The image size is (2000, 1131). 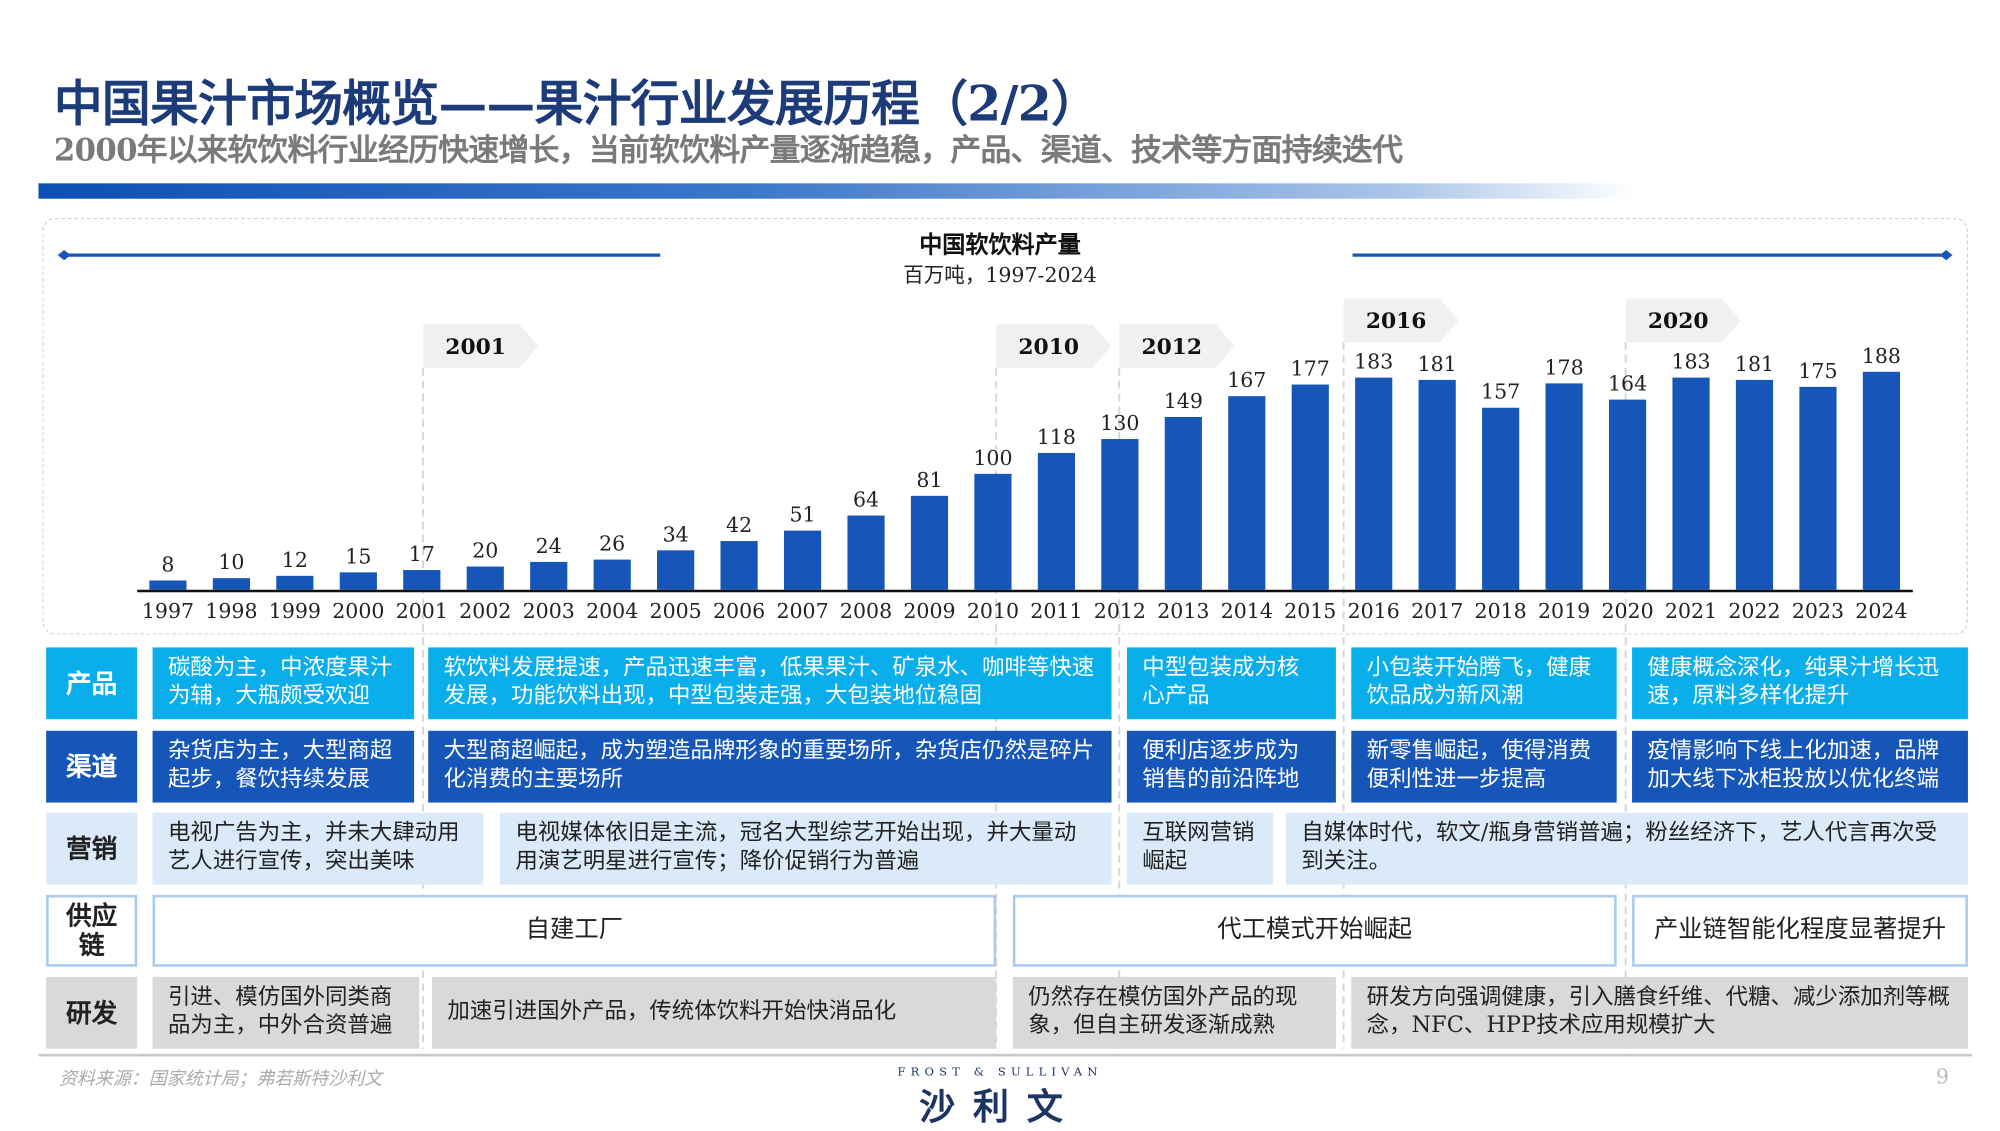 I want to click on product-cell: 健康概念深化，纯果汁增长迅速，原料多样化提升, so click(x=1800, y=683).